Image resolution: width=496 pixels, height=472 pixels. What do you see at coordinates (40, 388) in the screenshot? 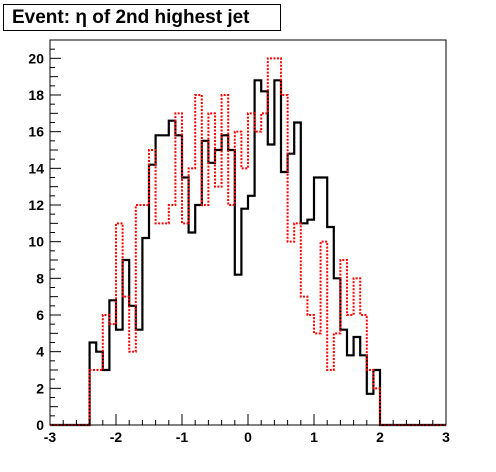
I see `y-tick-label: 2` at bounding box center [40, 388].